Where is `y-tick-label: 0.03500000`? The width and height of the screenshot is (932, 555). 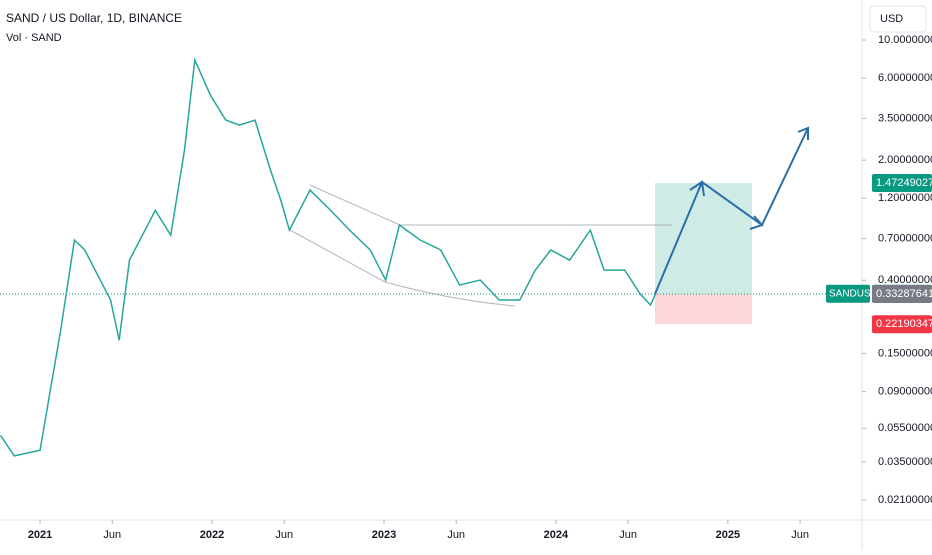 y-tick-label: 0.03500000 is located at coordinates (905, 462).